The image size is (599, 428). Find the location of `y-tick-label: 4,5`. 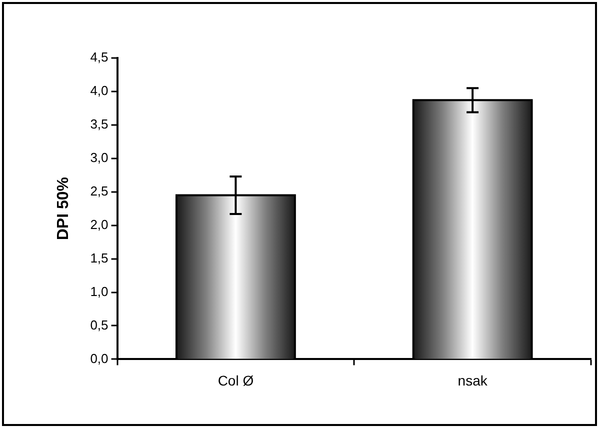

y-tick-label: 4,5 is located at coordinates (99, 57).